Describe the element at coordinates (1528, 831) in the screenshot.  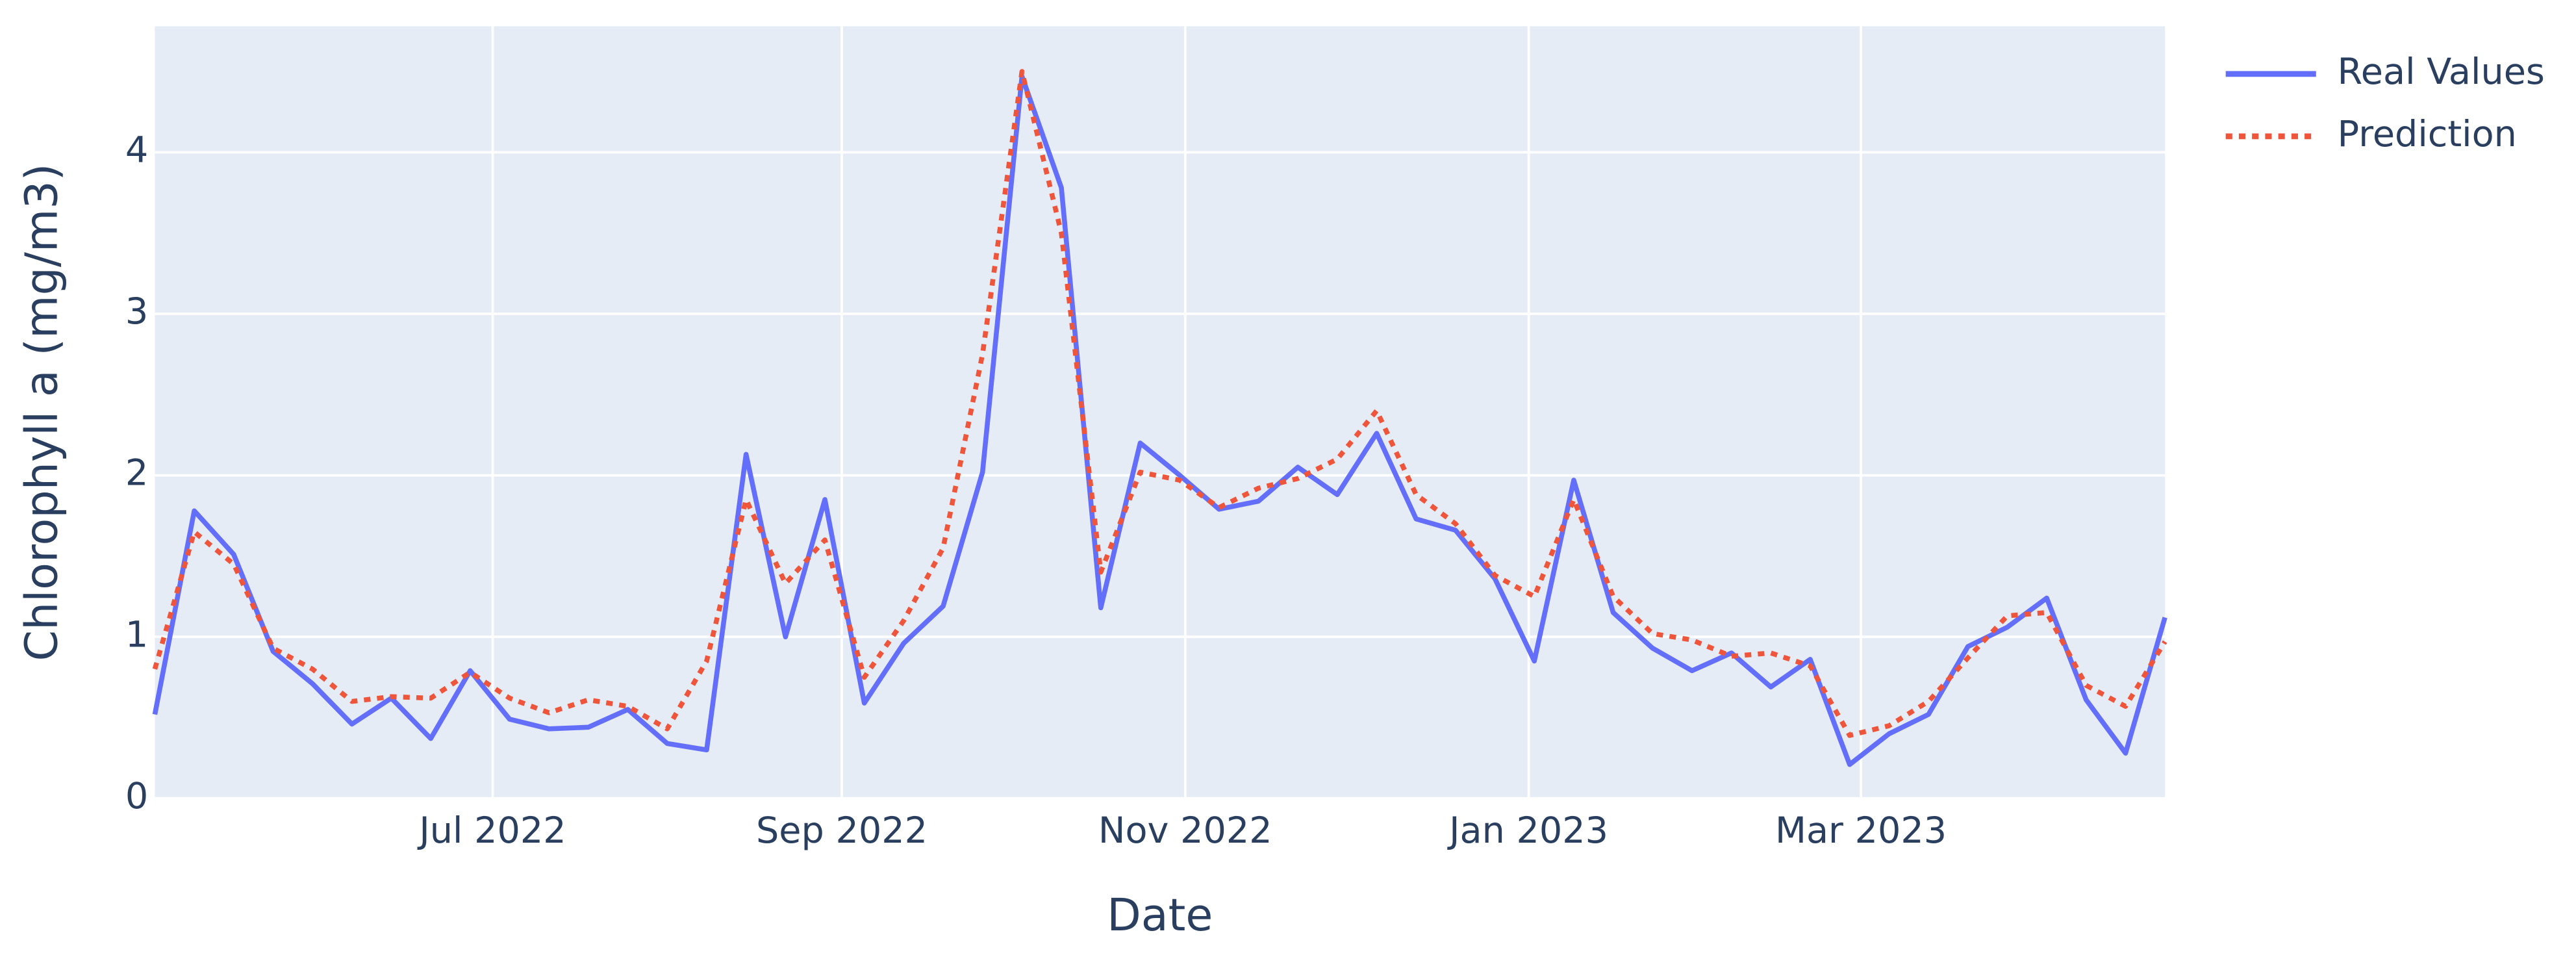
I see `x-tick-label: Jan 2023` at that location.